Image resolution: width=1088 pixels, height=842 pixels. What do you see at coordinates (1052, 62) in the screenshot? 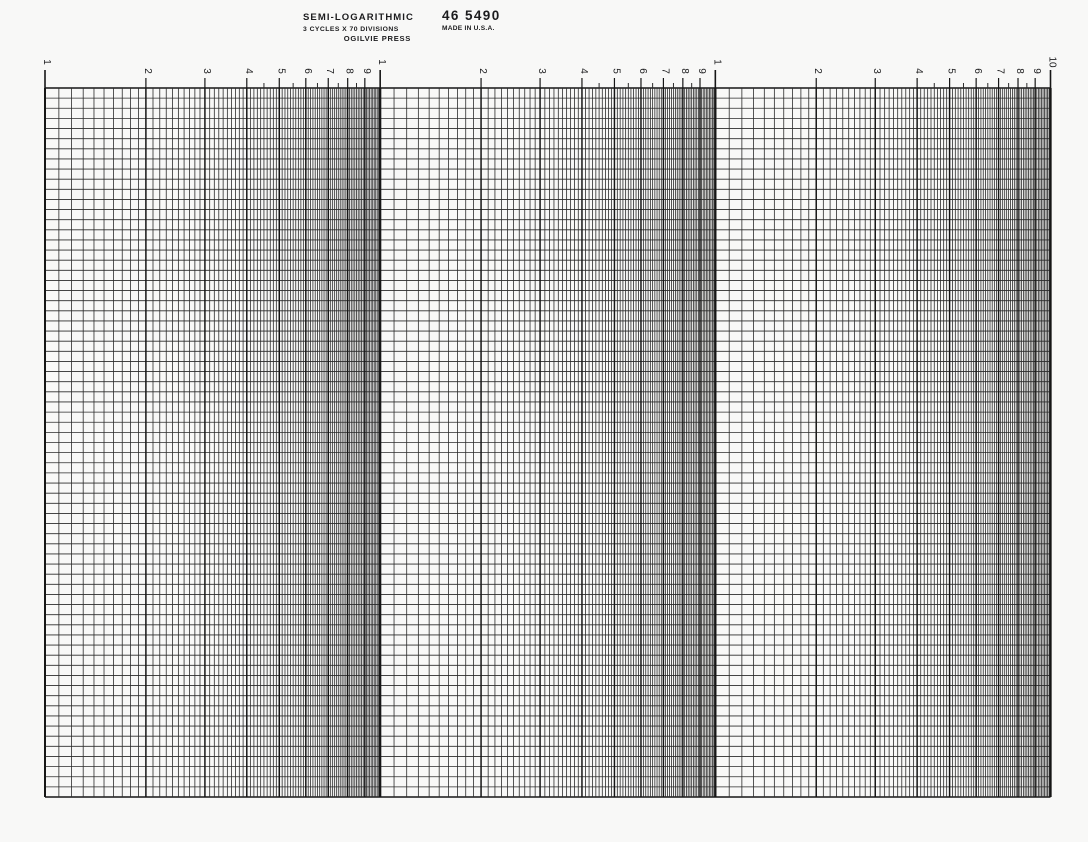
I see `axis-tick-label: 10` at bounding box center [1052, 62].